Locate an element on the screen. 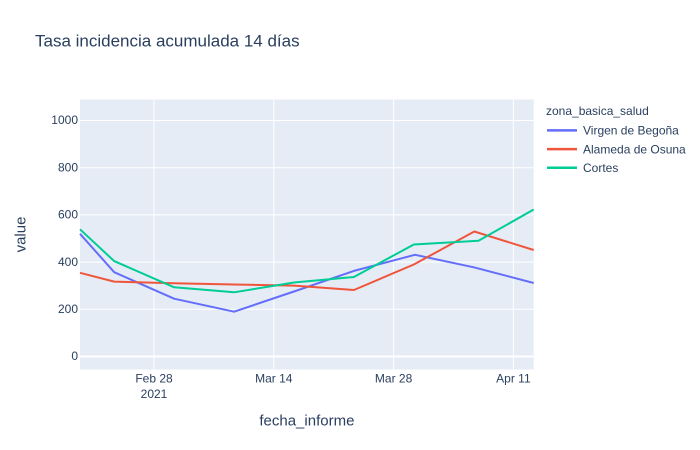 The width and height of the screenshot is (700, 450). svg-text: Mar 28 is located at coordinates (394, 378).